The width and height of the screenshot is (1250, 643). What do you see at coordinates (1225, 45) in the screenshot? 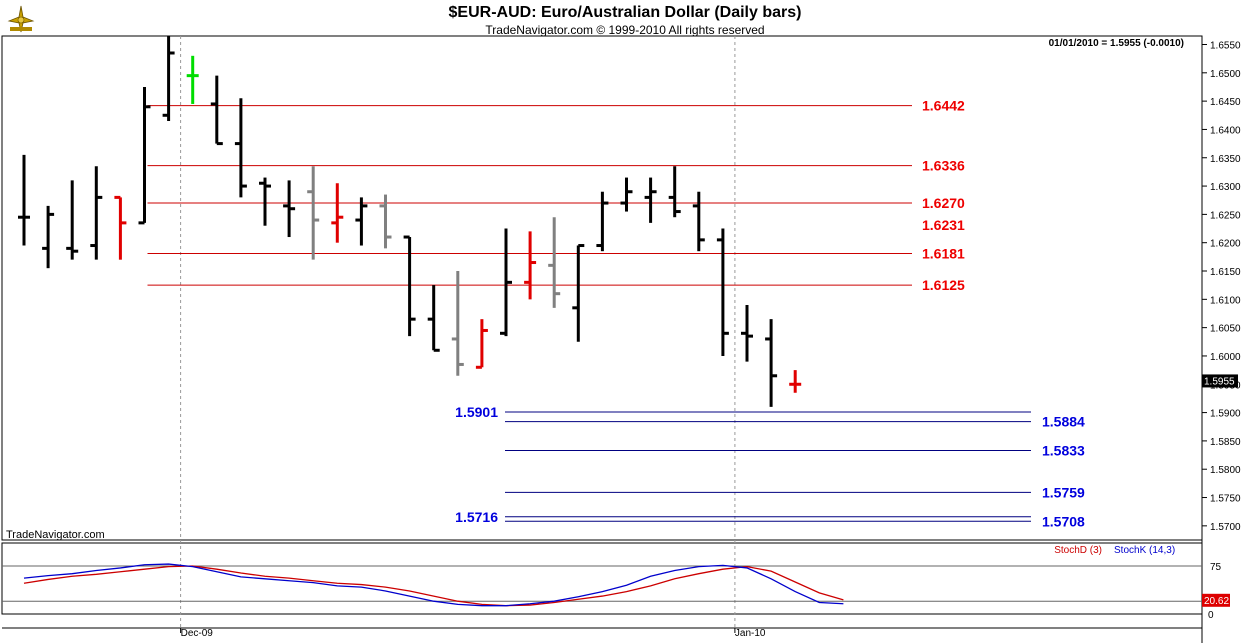
I see `y-tick-label: 1.6550` at bounding box center [1225, 45].